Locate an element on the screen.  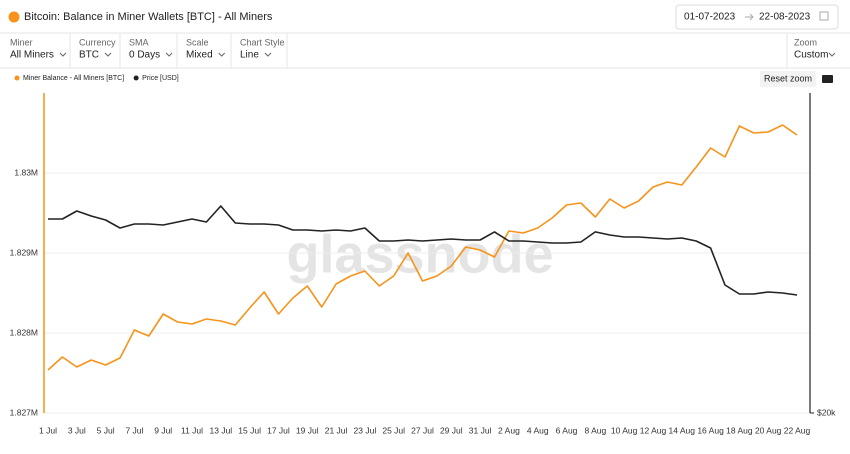
x-tick-label: 9 Jul is located at coordinates (163, 430).